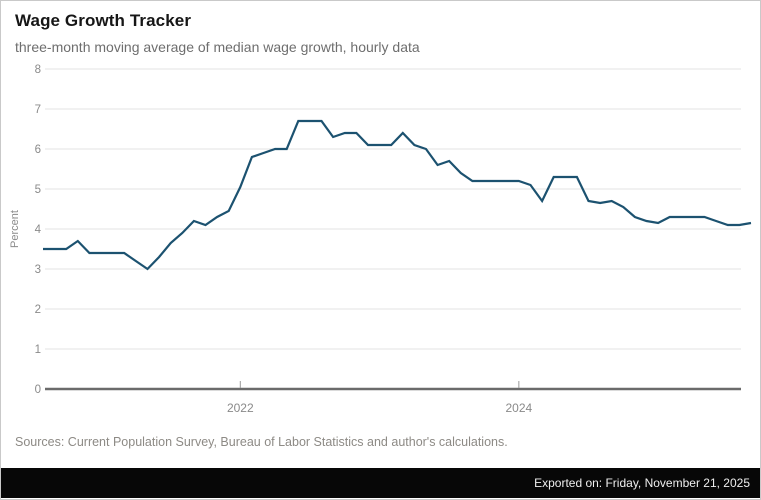 This screenshot has height=500, width=761. I want to click on y-tick-label: 5, so click(38, 190).